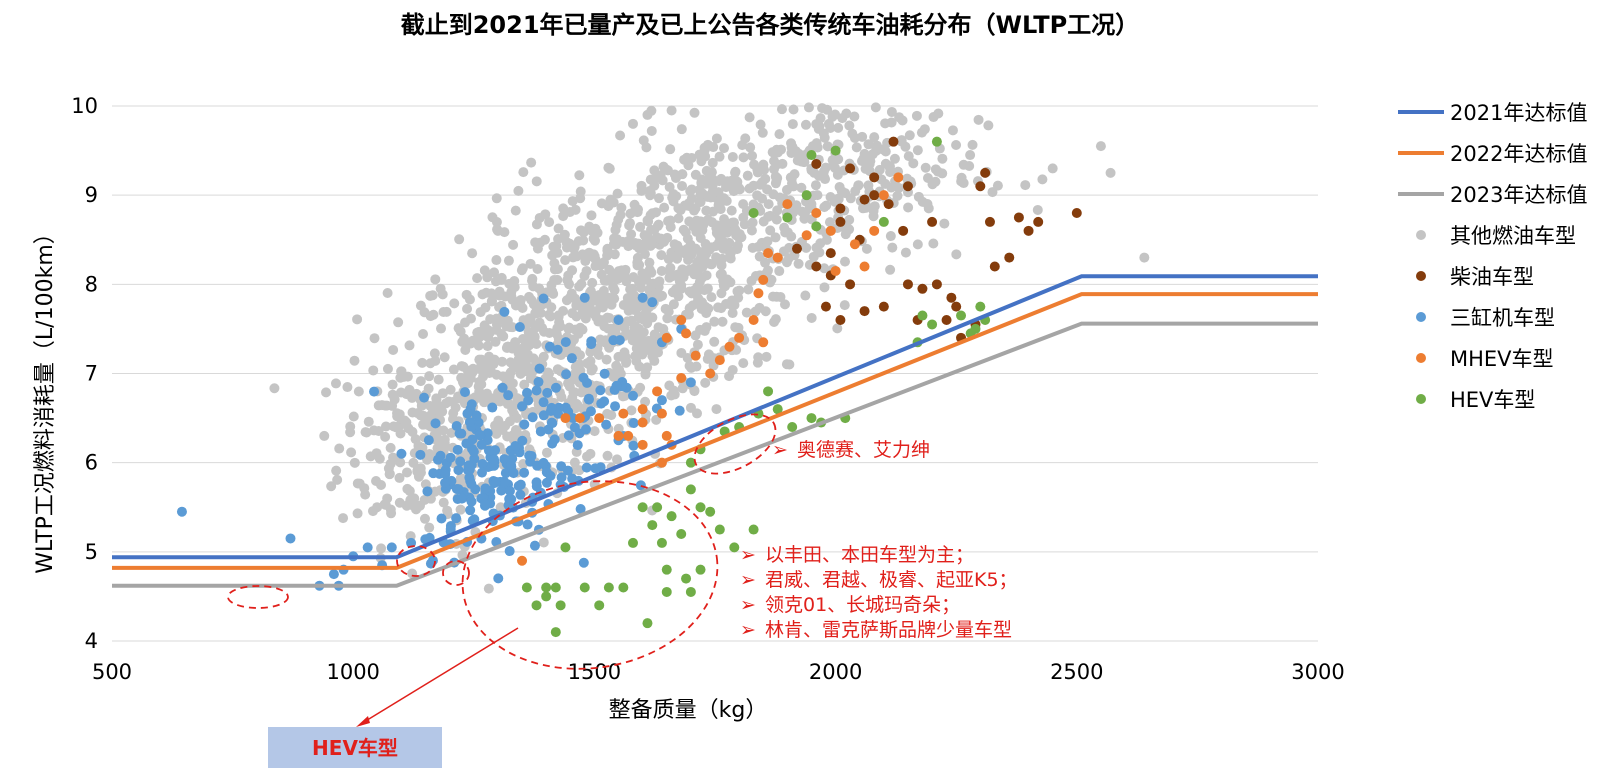 The width and height of the screenshot is (1624, 770). What do you see at coordinates (735, 444) in the screenshot?
I see `highlight-ellipse` at bounding box center [735, 444].